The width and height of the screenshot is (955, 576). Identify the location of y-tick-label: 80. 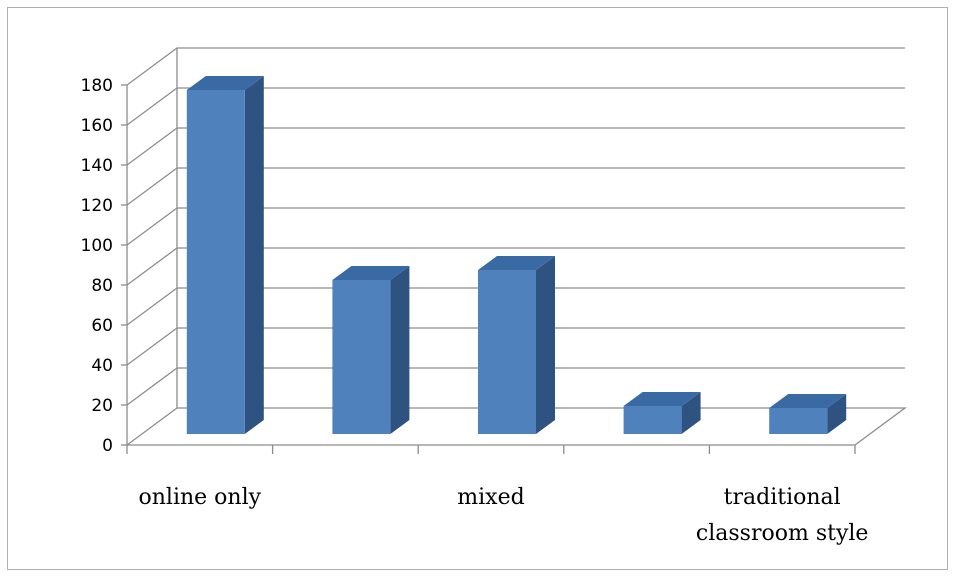
(102, 286).